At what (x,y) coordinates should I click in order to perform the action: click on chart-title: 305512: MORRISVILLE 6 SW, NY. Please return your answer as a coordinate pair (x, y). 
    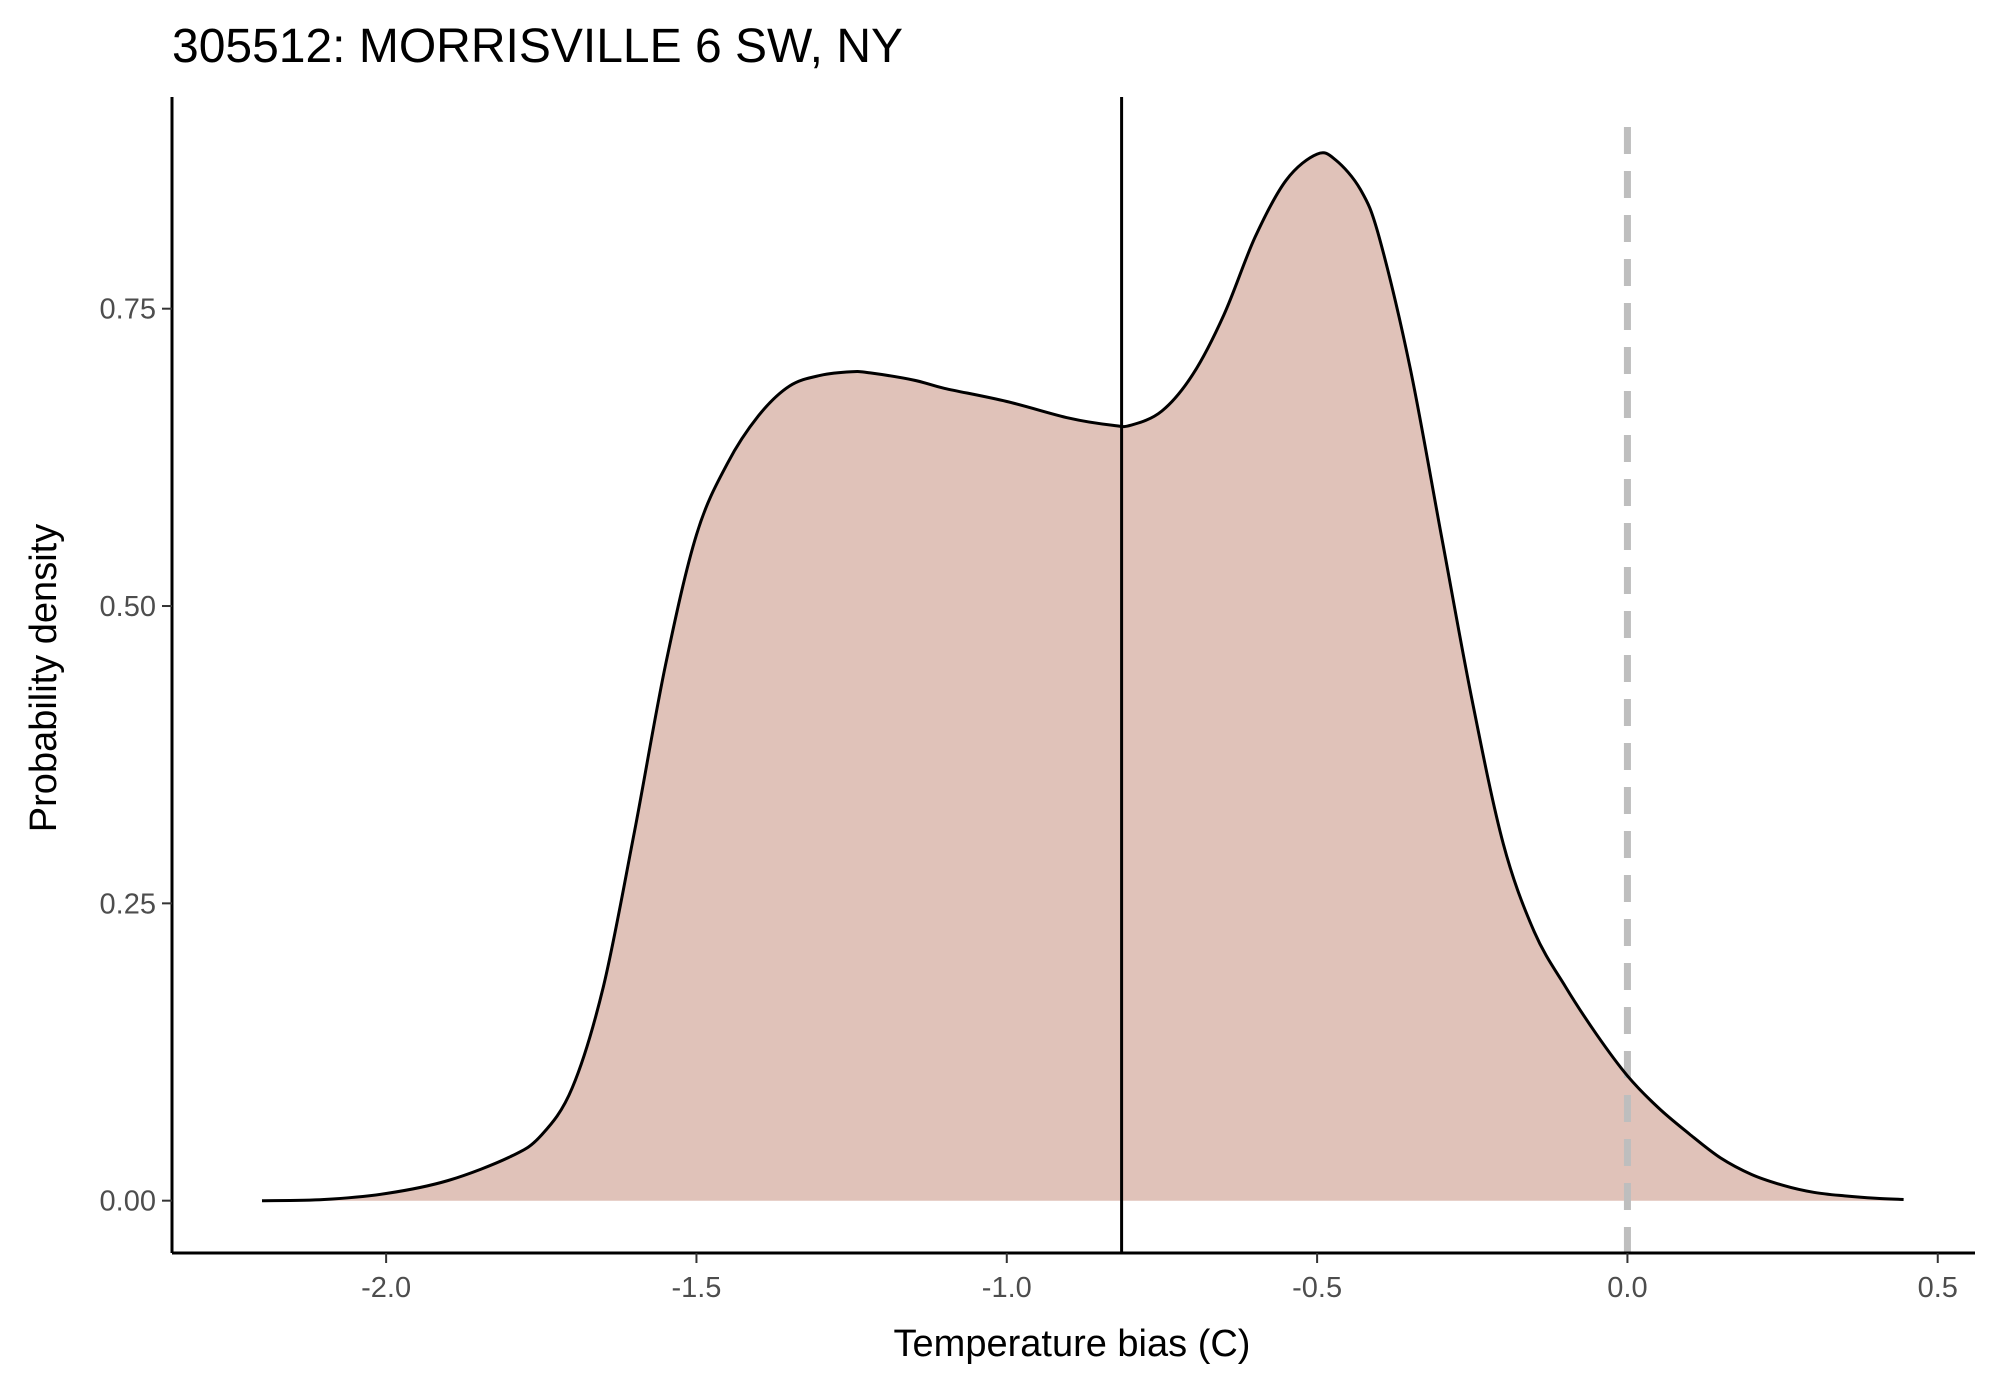
    Looking at the image, I should click on (537, 46).